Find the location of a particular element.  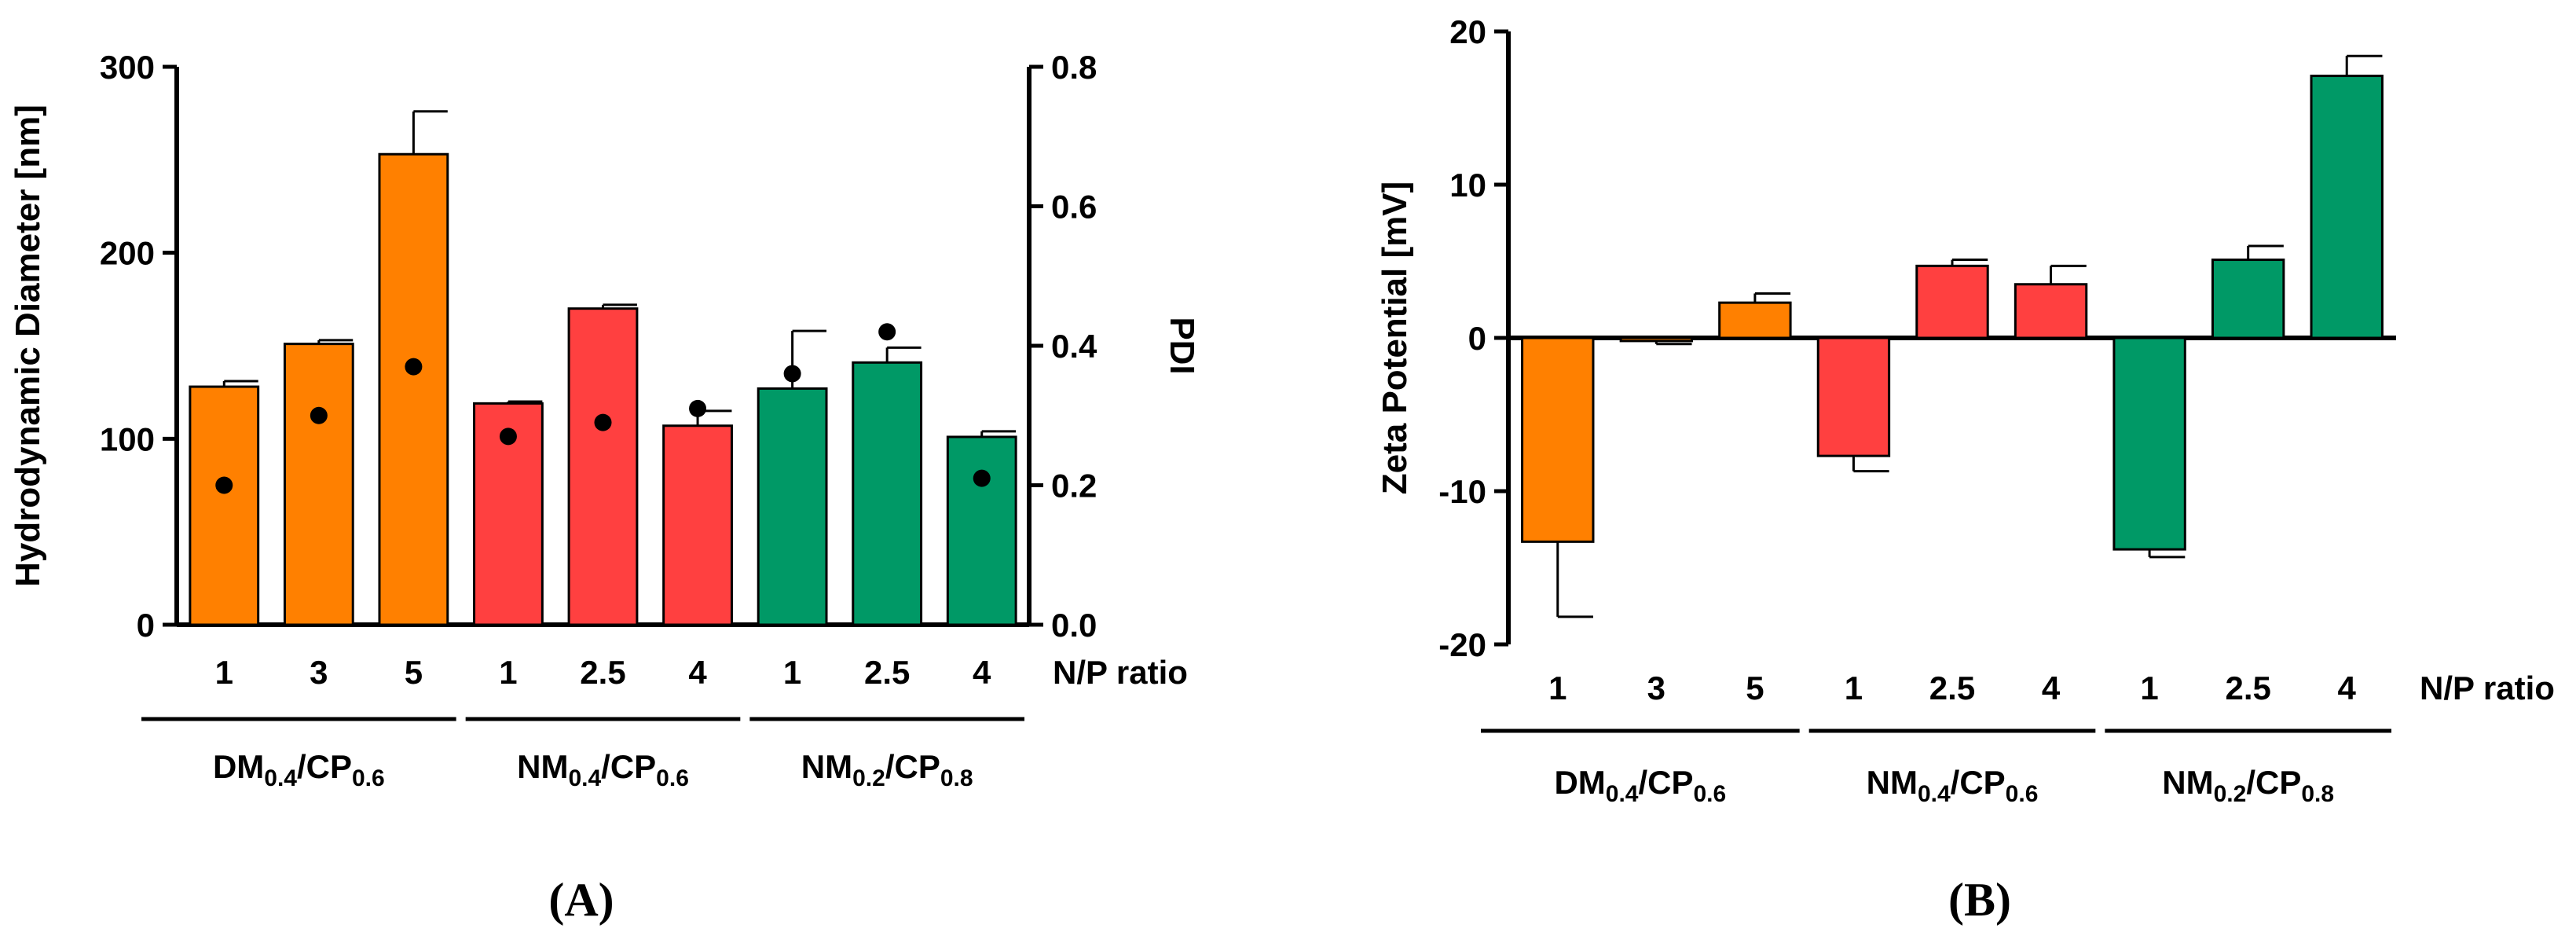

y-tick-label: 10 is located at coordinates (1467, 186).